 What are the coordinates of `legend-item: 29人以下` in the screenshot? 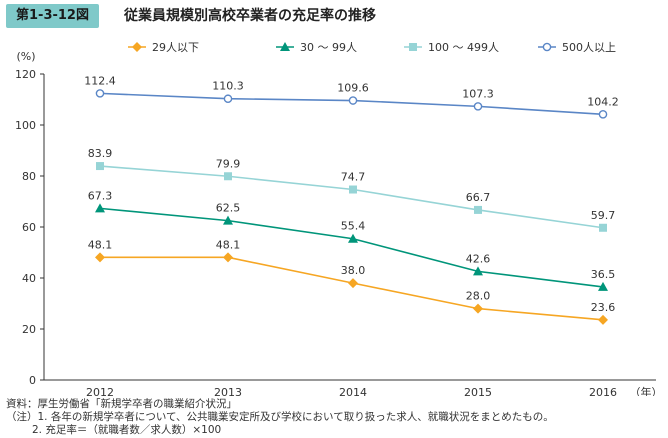 It's located at (163, 47).